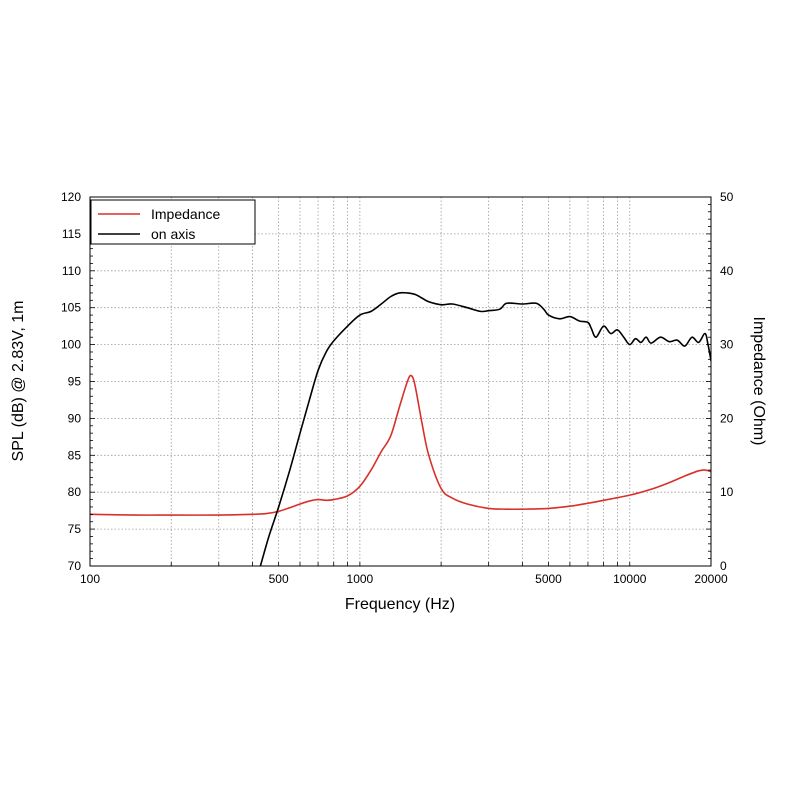 The image size is (800, 800). What do you see at coordinates (71, 234) in the screenshot?
I see `y-tick-label: 115` at bounding box center [71, 234].